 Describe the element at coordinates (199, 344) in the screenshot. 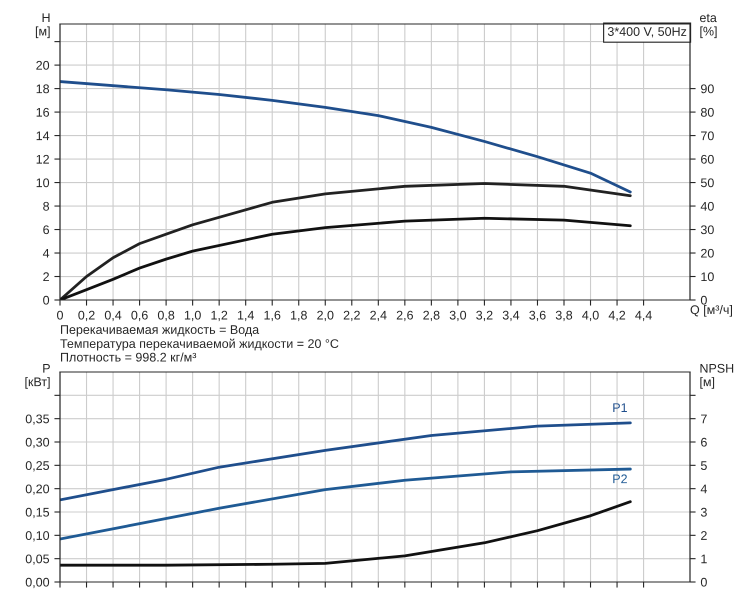

I see `text: Температура перекачиваемой жидкости = 20 °C` at that location.